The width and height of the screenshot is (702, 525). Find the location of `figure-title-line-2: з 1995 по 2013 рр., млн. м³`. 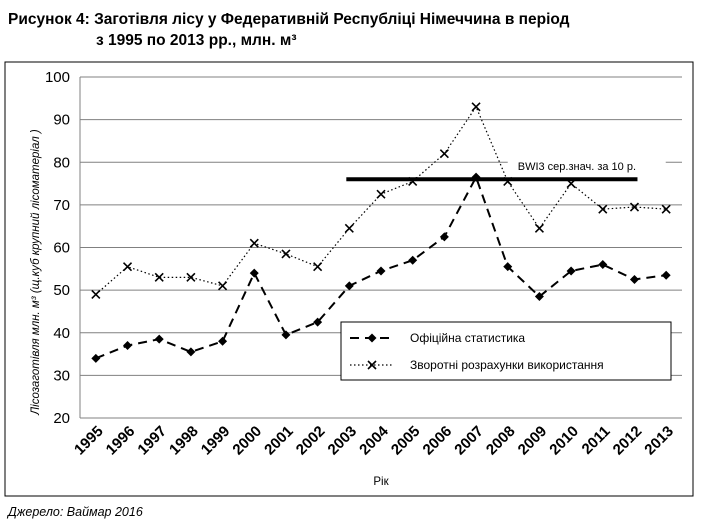

figure-title-line-2: з 1995 по 2013 рр., млн. м³ is located at coordinates (196, 40).